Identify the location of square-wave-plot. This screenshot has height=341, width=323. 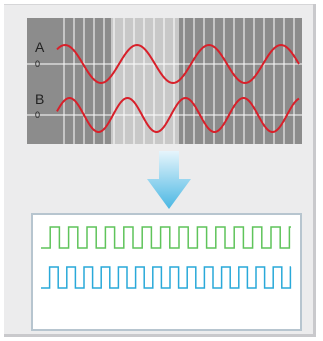
(166, 257).